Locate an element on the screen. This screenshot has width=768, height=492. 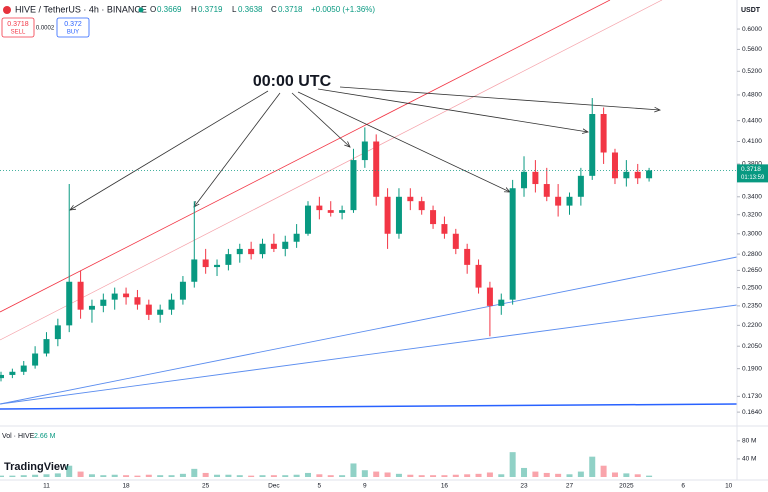
x-tick-label: 2025 is located at coordinates (626, 486).